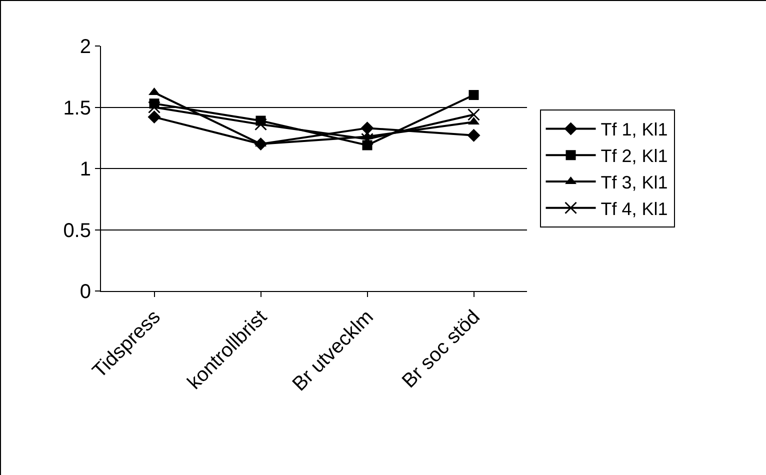  I want to click on legend-label: Tf 2, Kl1, so click(634, 156).